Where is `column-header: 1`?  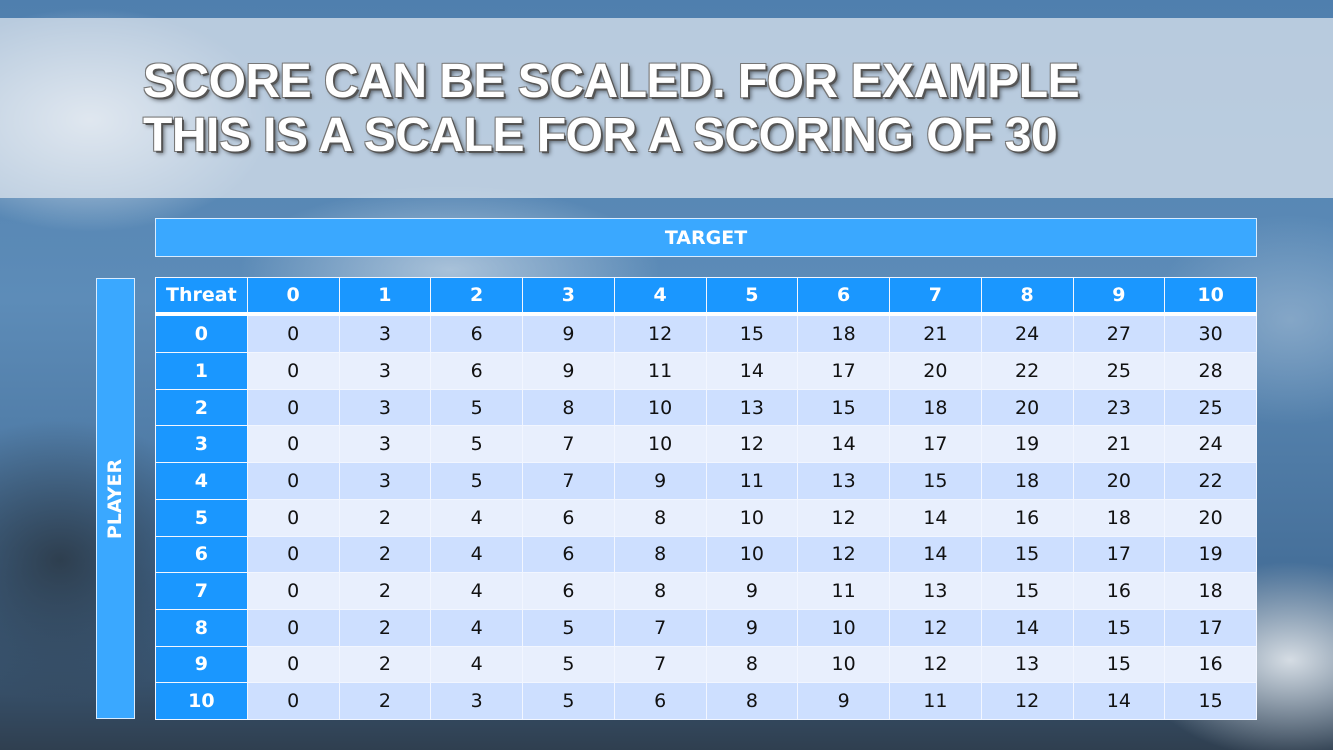
column-header: 1 is located at coordinates (385, 296).